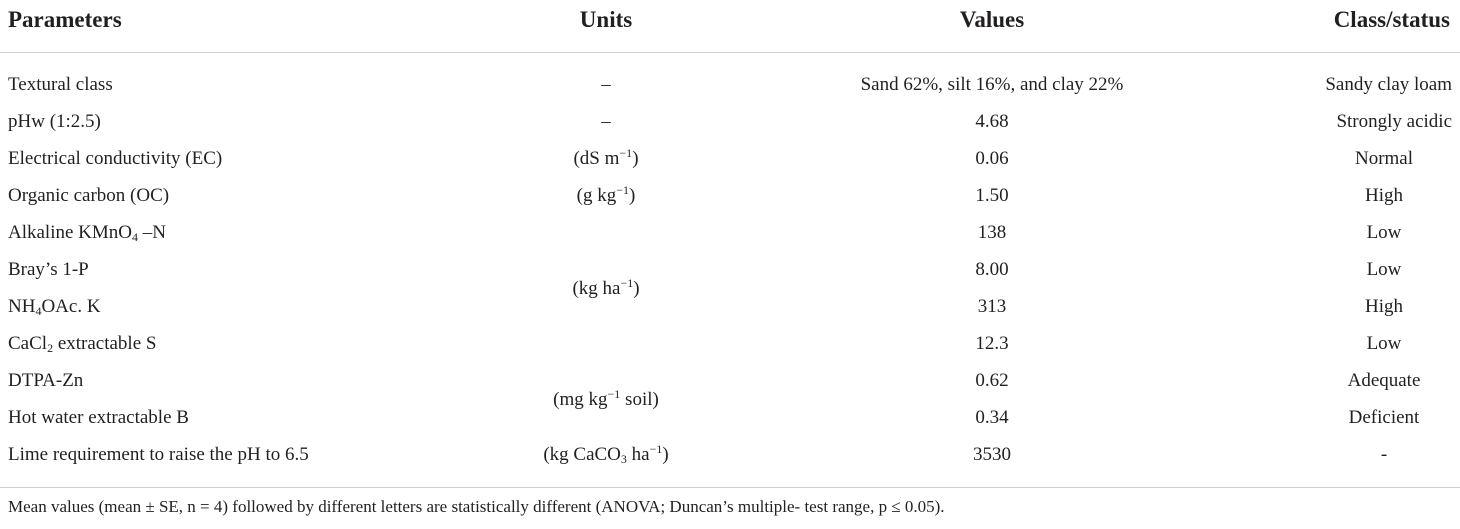 This screenshot has width=1460, height=529. Describe the element at coordinates (992, 121) in the screenshot. I see `cell-value: 4.68` at that location.